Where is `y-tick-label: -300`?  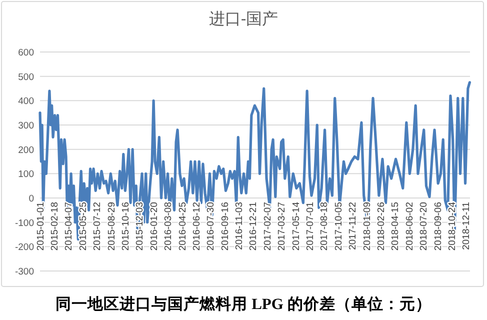
y-tick-label: -300 is located at coordinates (24, 272).